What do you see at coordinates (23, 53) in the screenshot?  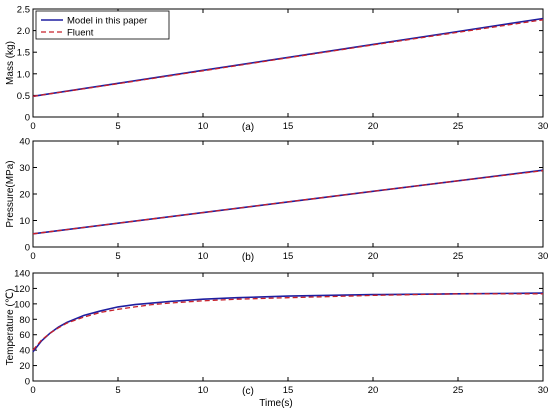 I see `y-tick-label: 1.5` at bounding box center [23, 53].